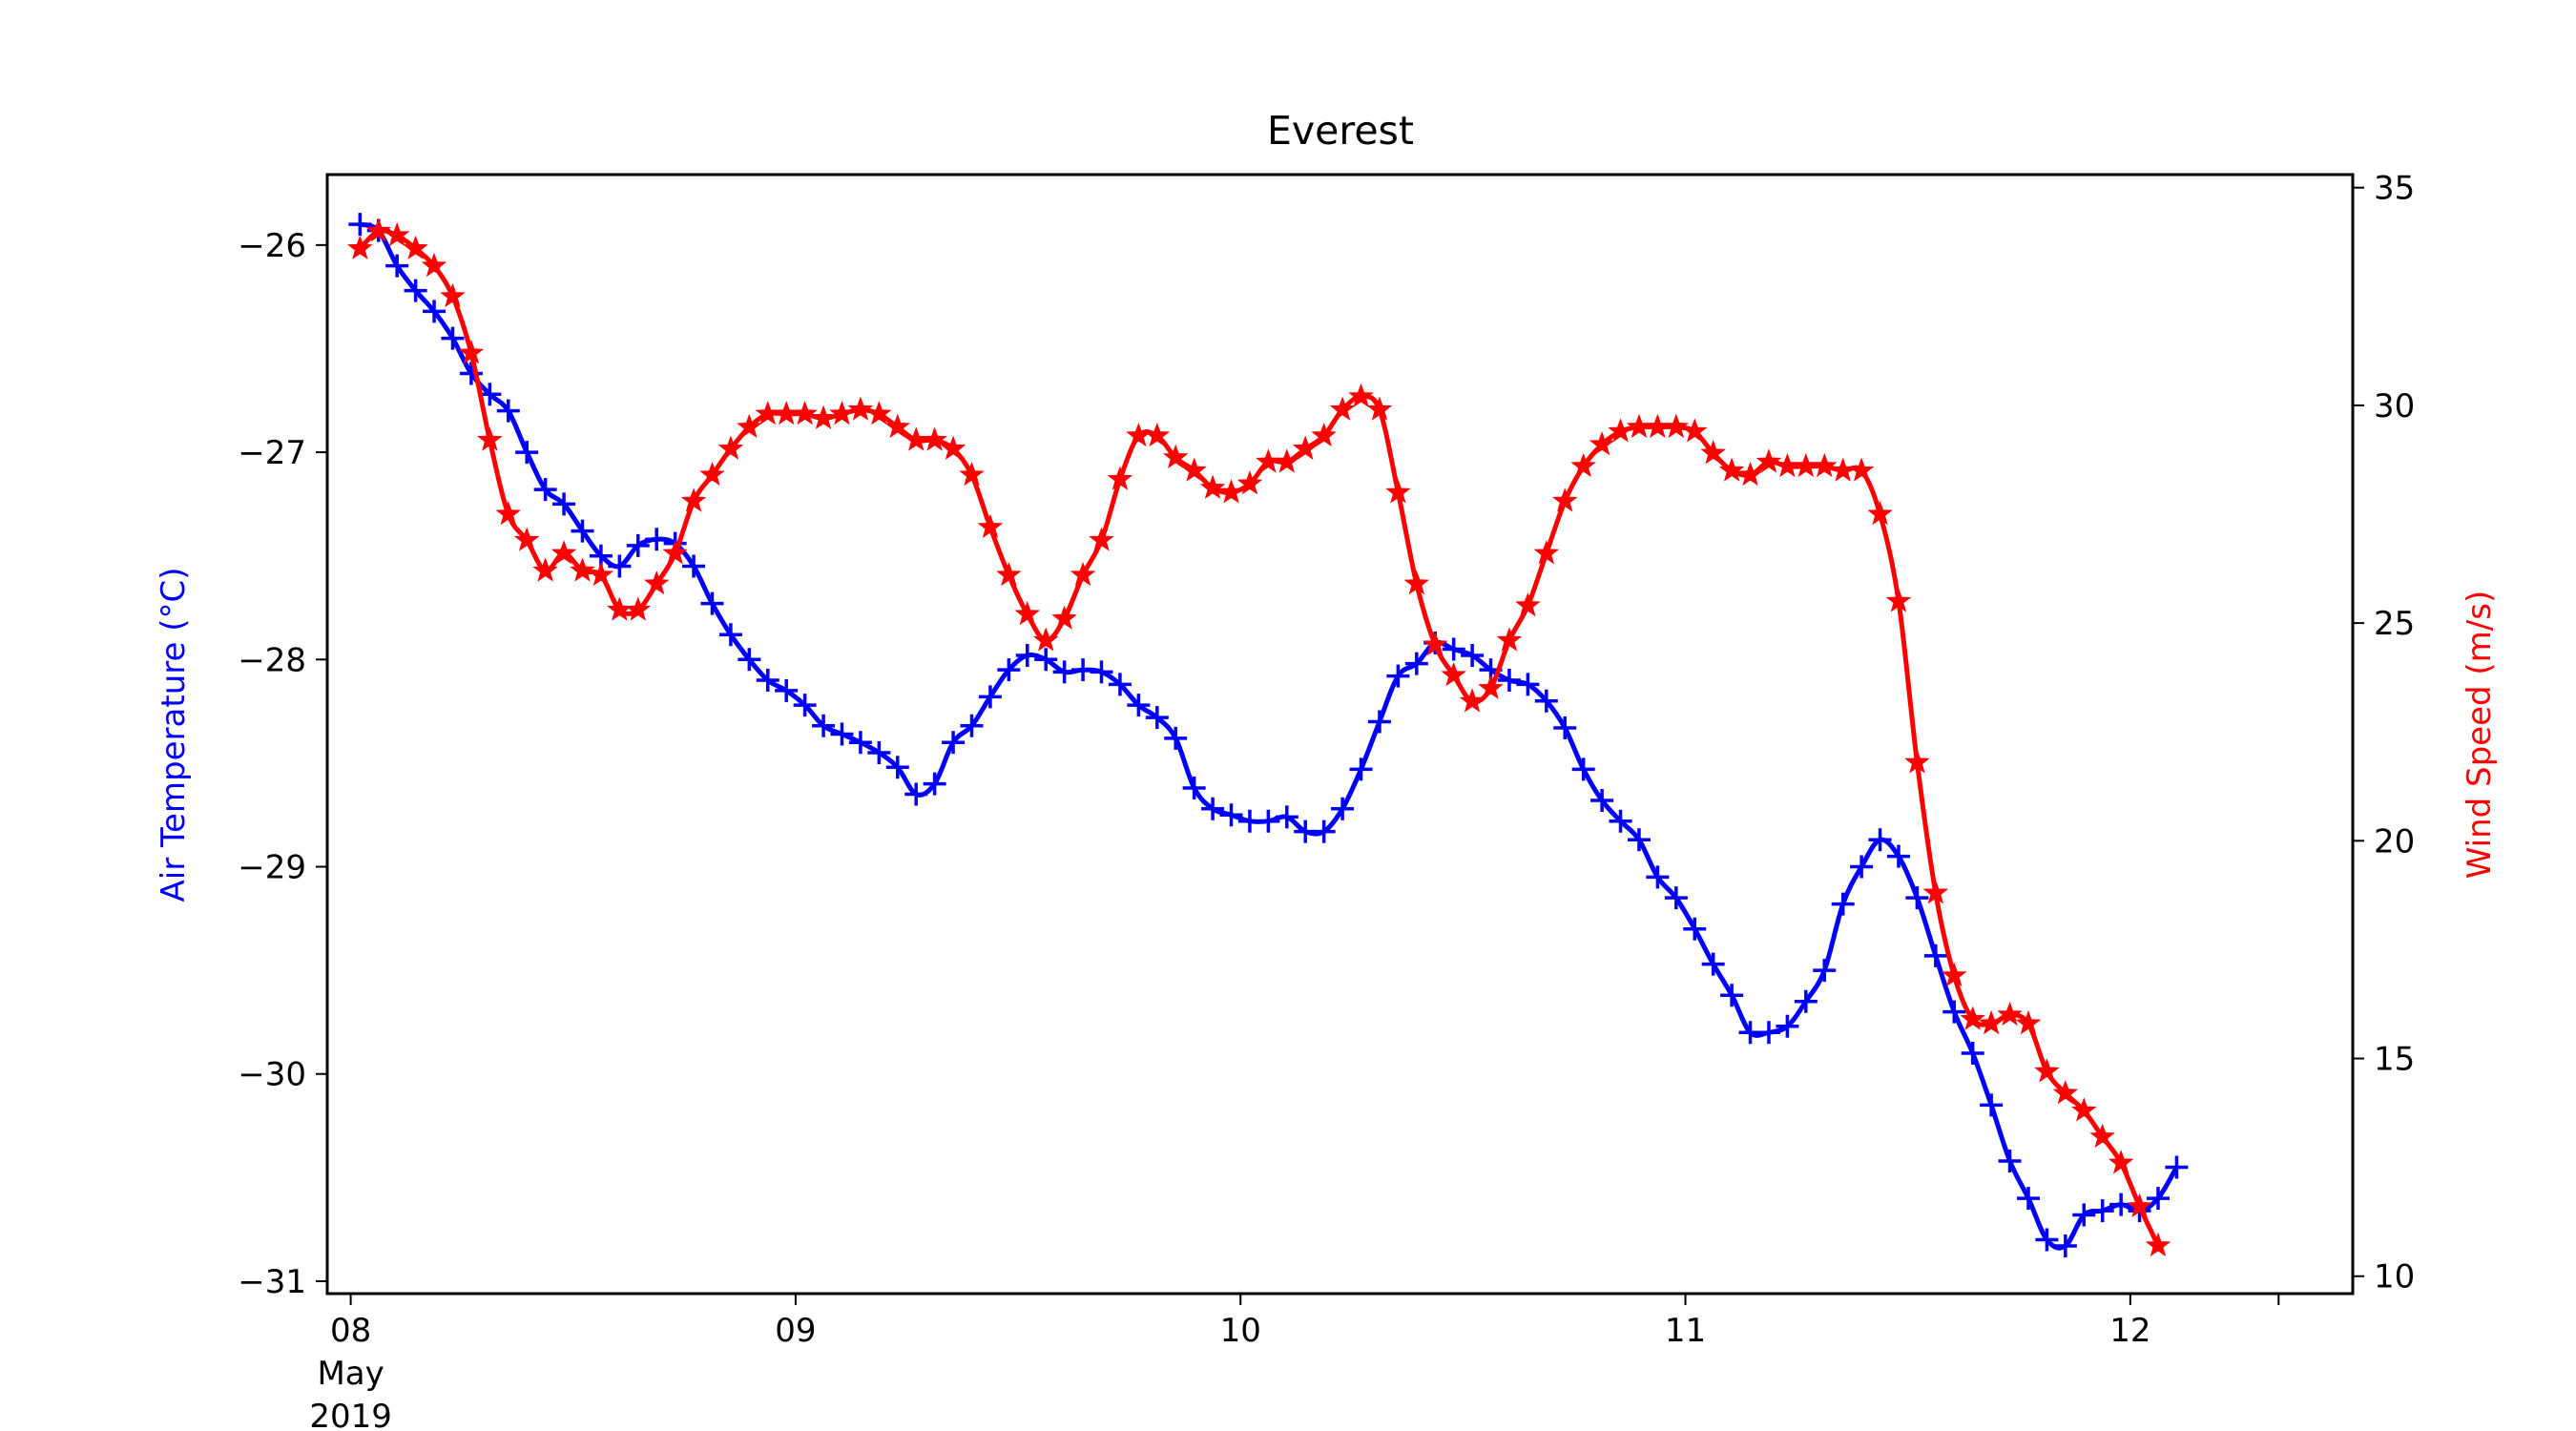 This screenshot has width=2576, height=1431. I want to click on right-y-tick-label: 20, so click(2394, 841).